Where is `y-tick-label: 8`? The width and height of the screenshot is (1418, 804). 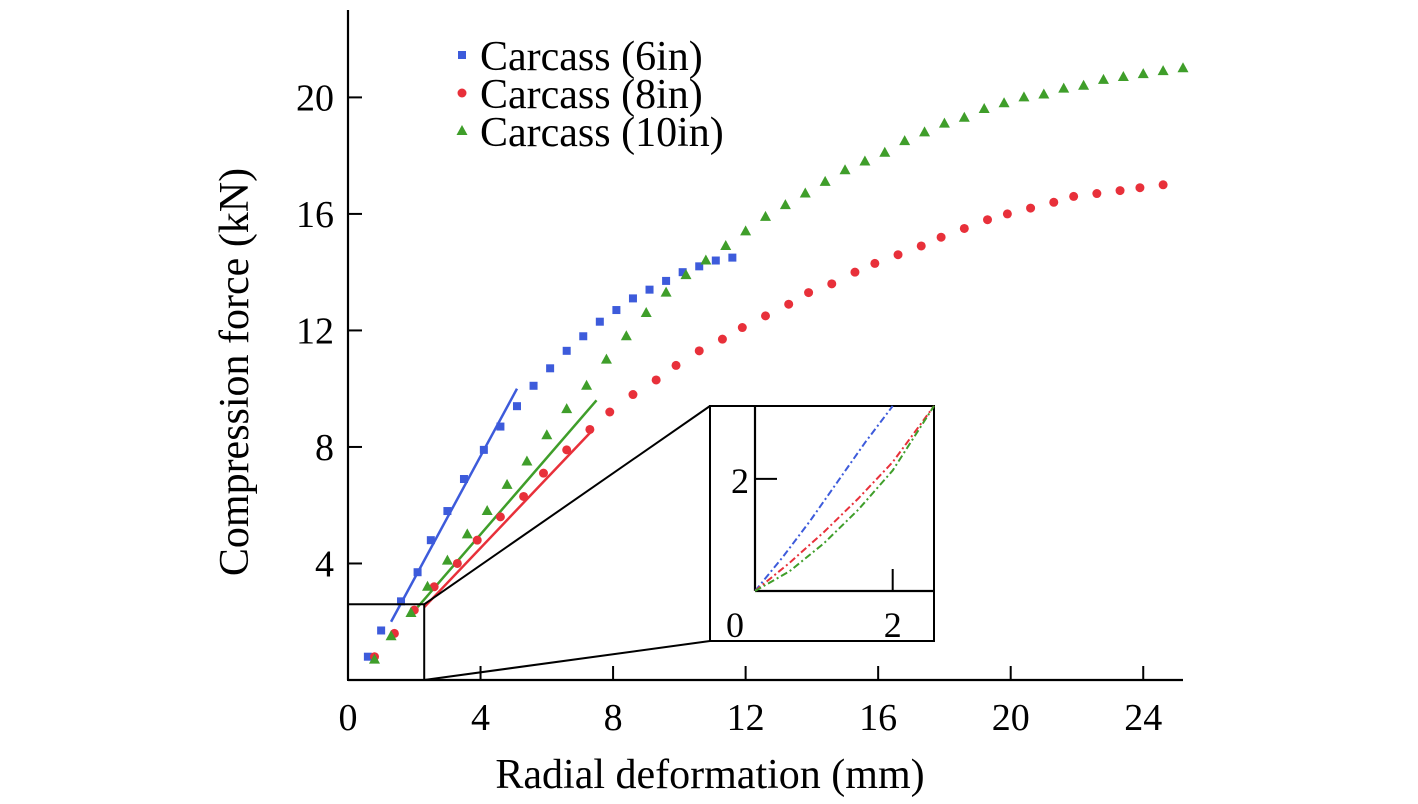
y-tick-label: 8 is located at coordinates (324, 448).